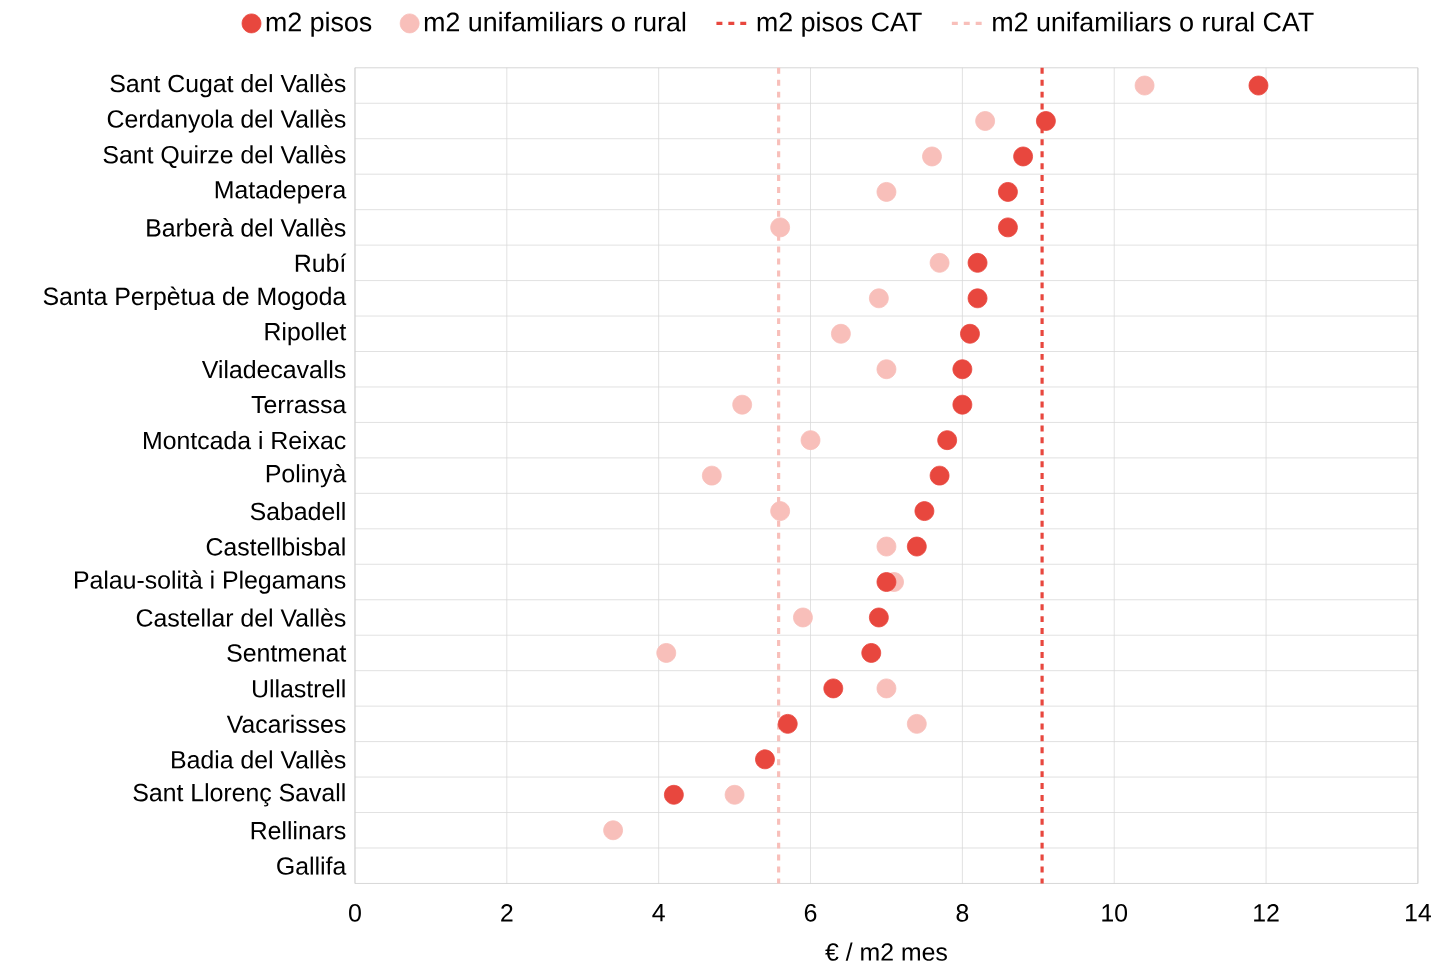 Image resolution: width=1440 pixels, height=970 pixels. What do you see at coordinates (224, 156) in the screenshot?
I see `y-tick-label: Sant Quirze del Vallès` at bounding box center [224, 156].